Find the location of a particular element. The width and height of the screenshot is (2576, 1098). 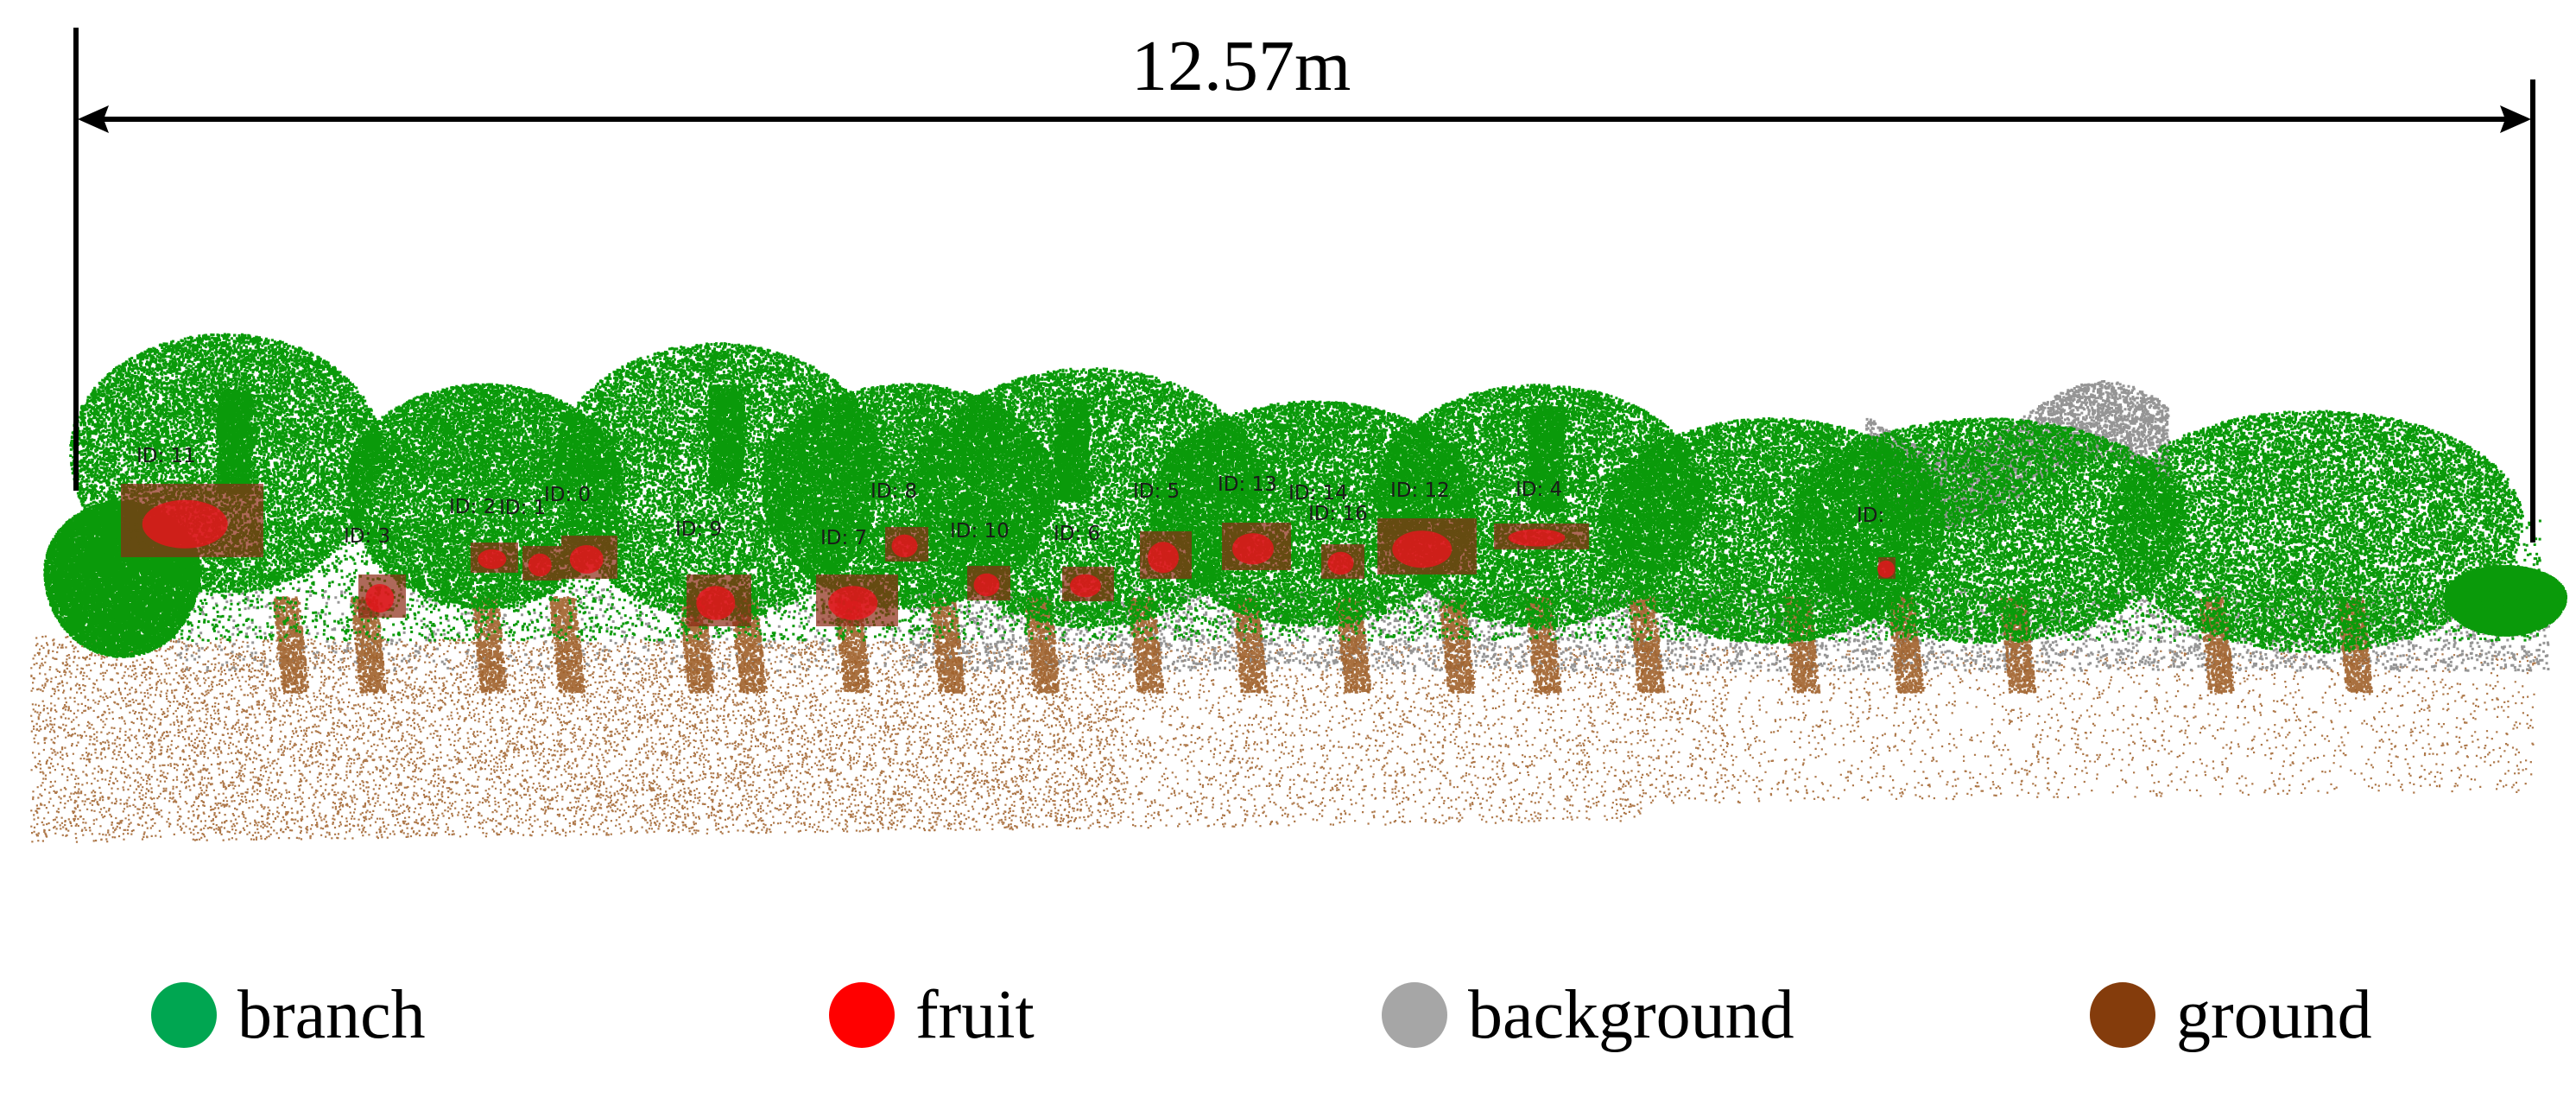

fruit-id-label: ID: 11 is located at coordinates (166, 456).